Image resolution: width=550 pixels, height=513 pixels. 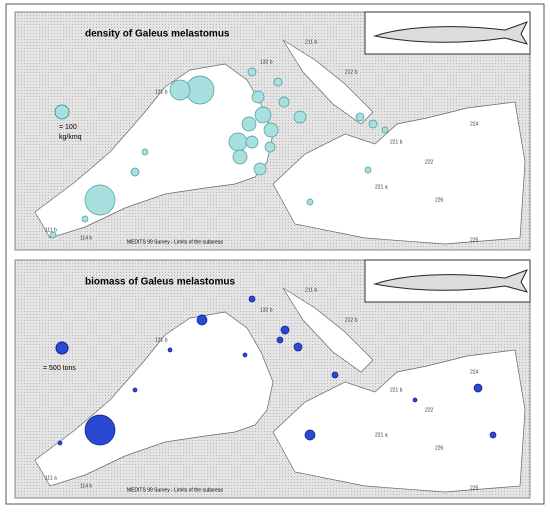 I want to click on map-title: density of Galeus melastomus, so click(x=157, y=34).